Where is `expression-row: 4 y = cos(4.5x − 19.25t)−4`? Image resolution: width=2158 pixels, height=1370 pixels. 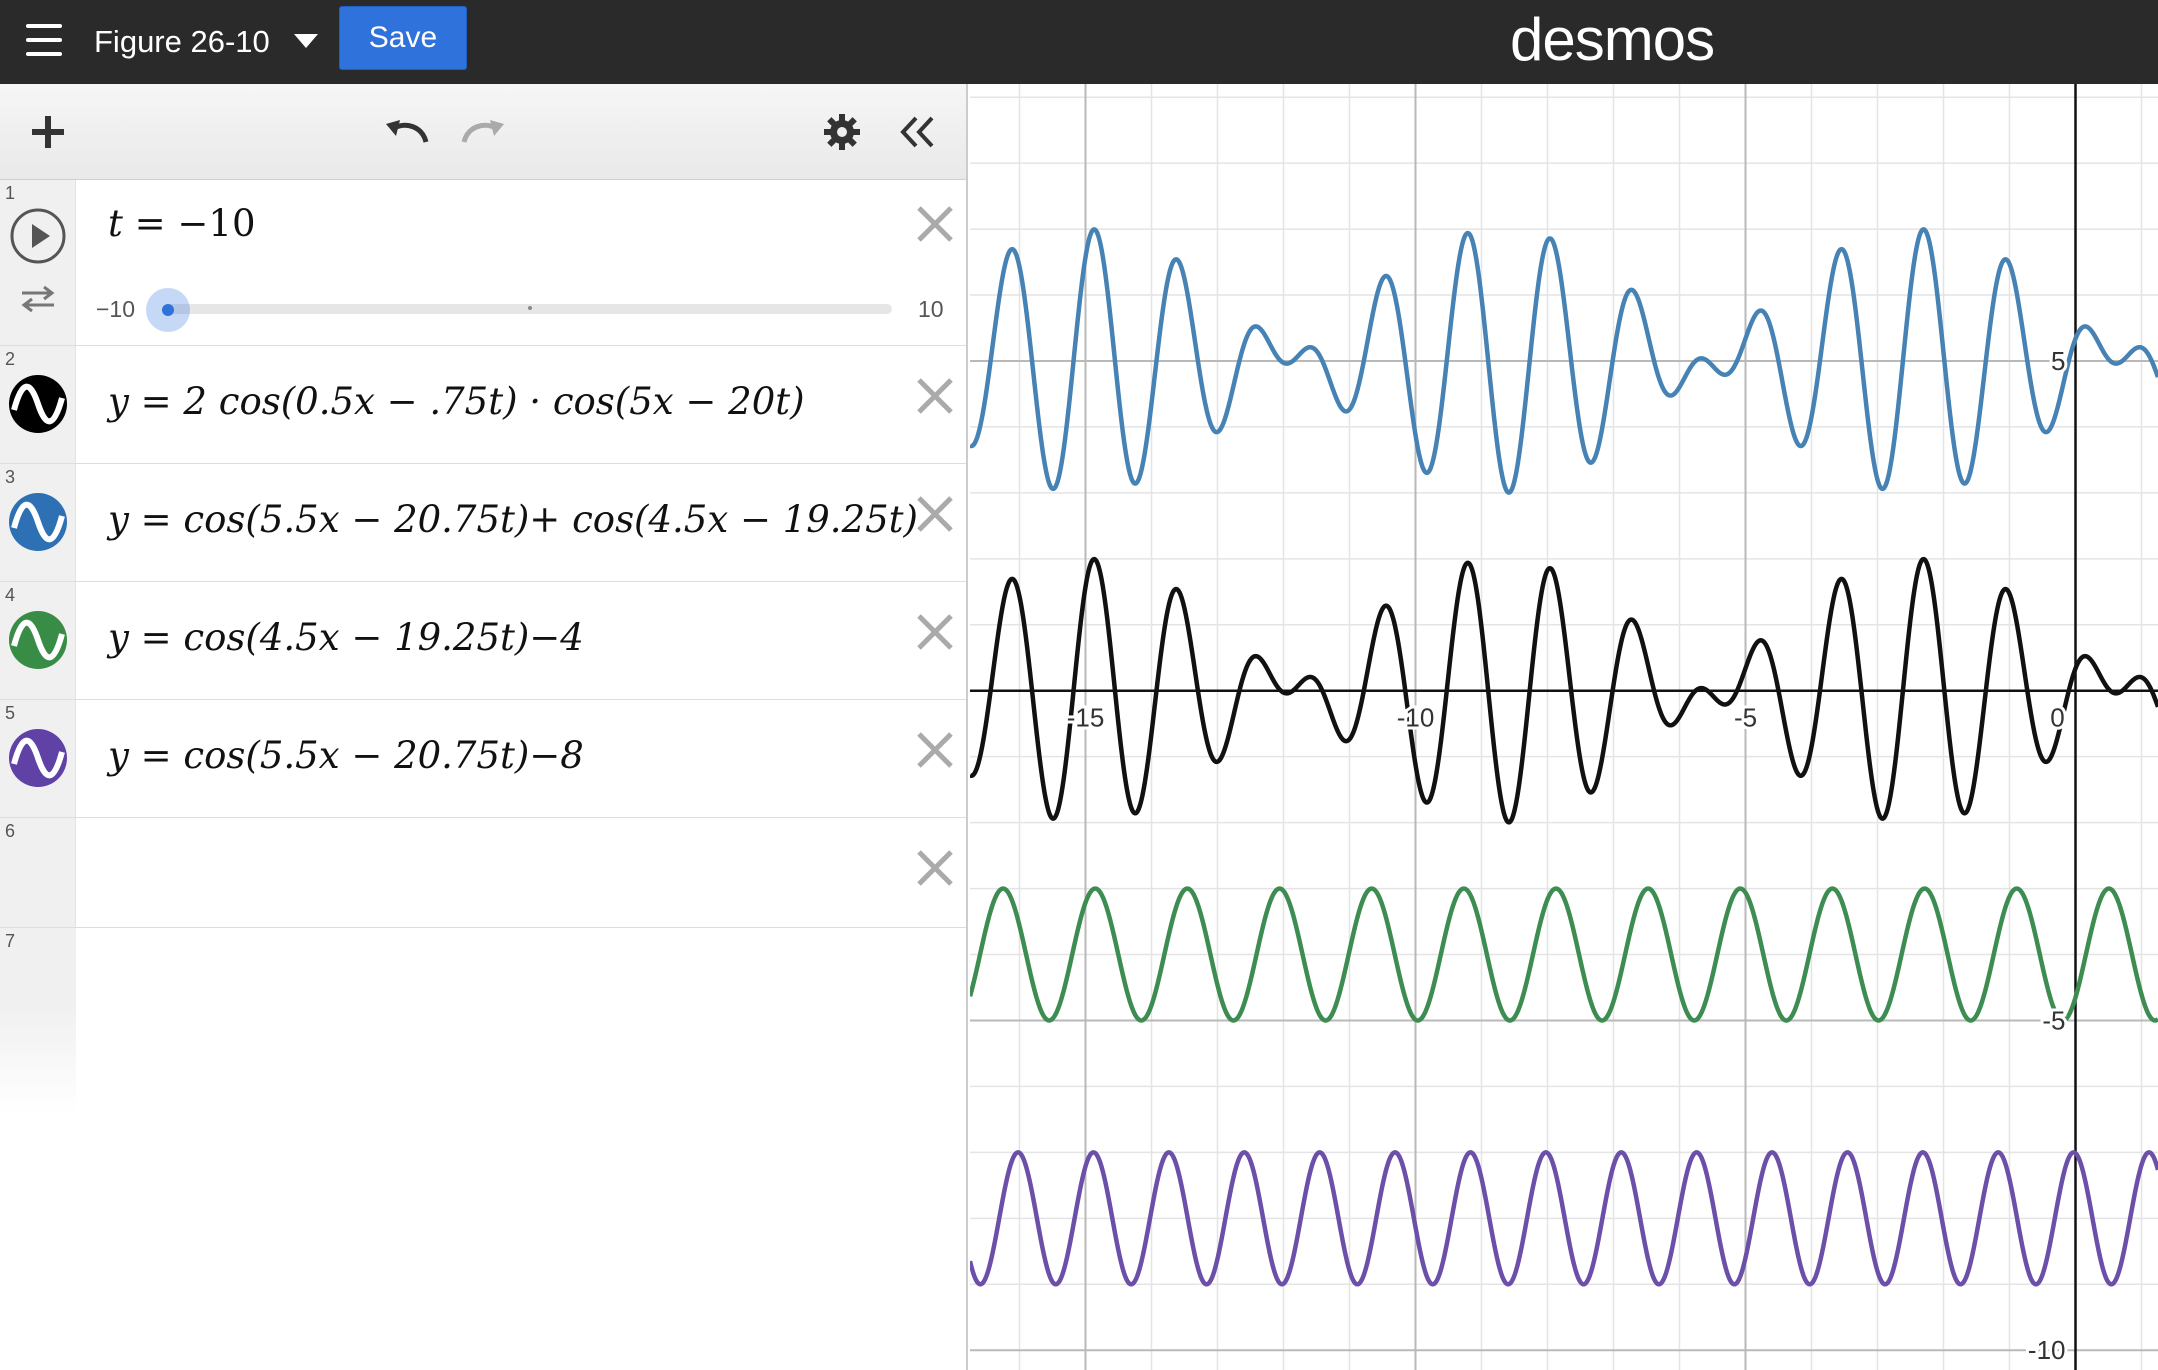 expression-row: 4 y = cos(4.5x − 19.25t)−4 is located at coordinates (483, 641).